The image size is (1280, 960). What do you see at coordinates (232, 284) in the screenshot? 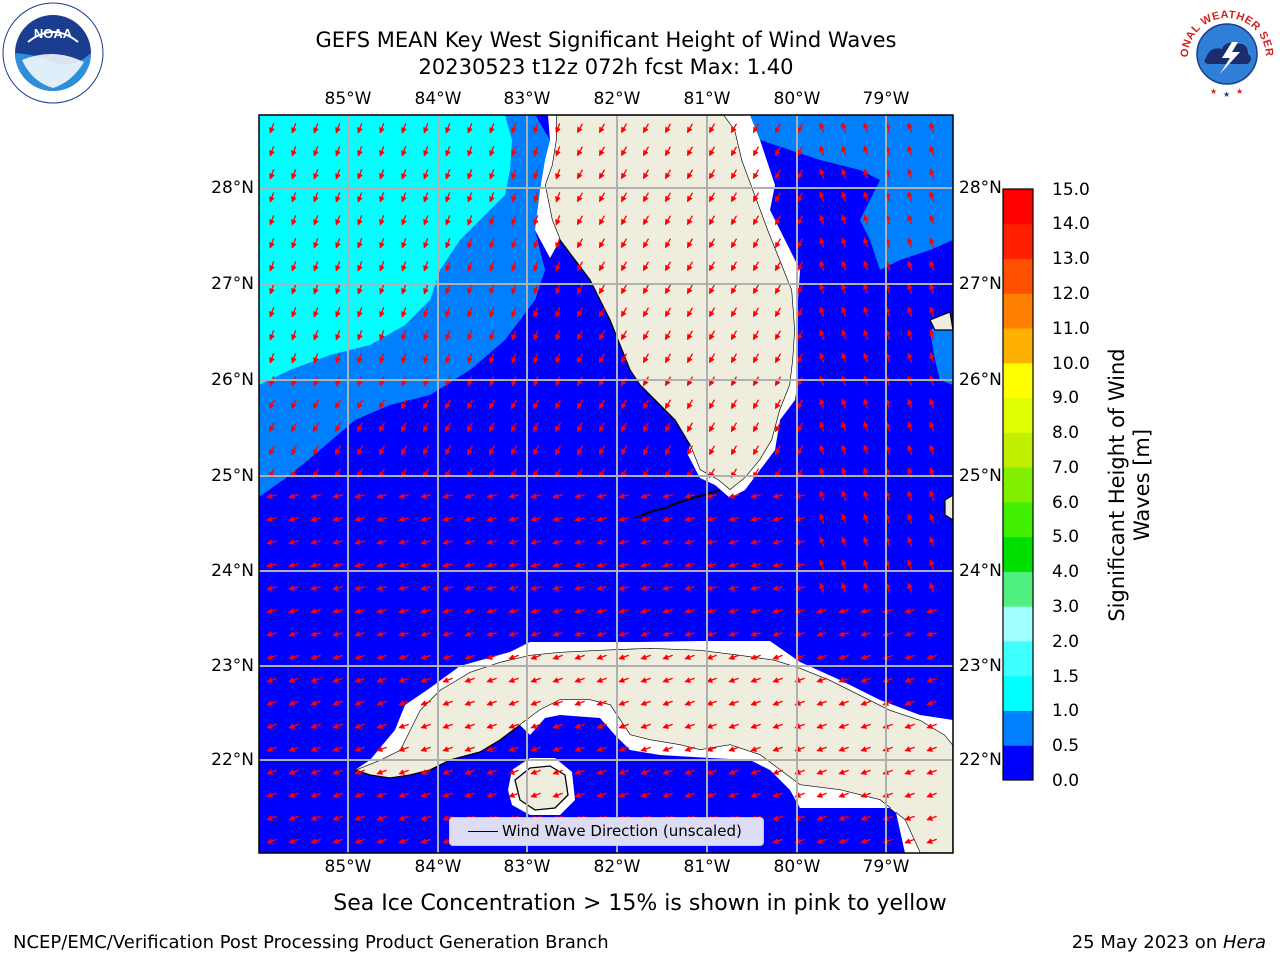
I see `tick-left-27n: 27°N` at bounding box center [232, 284].